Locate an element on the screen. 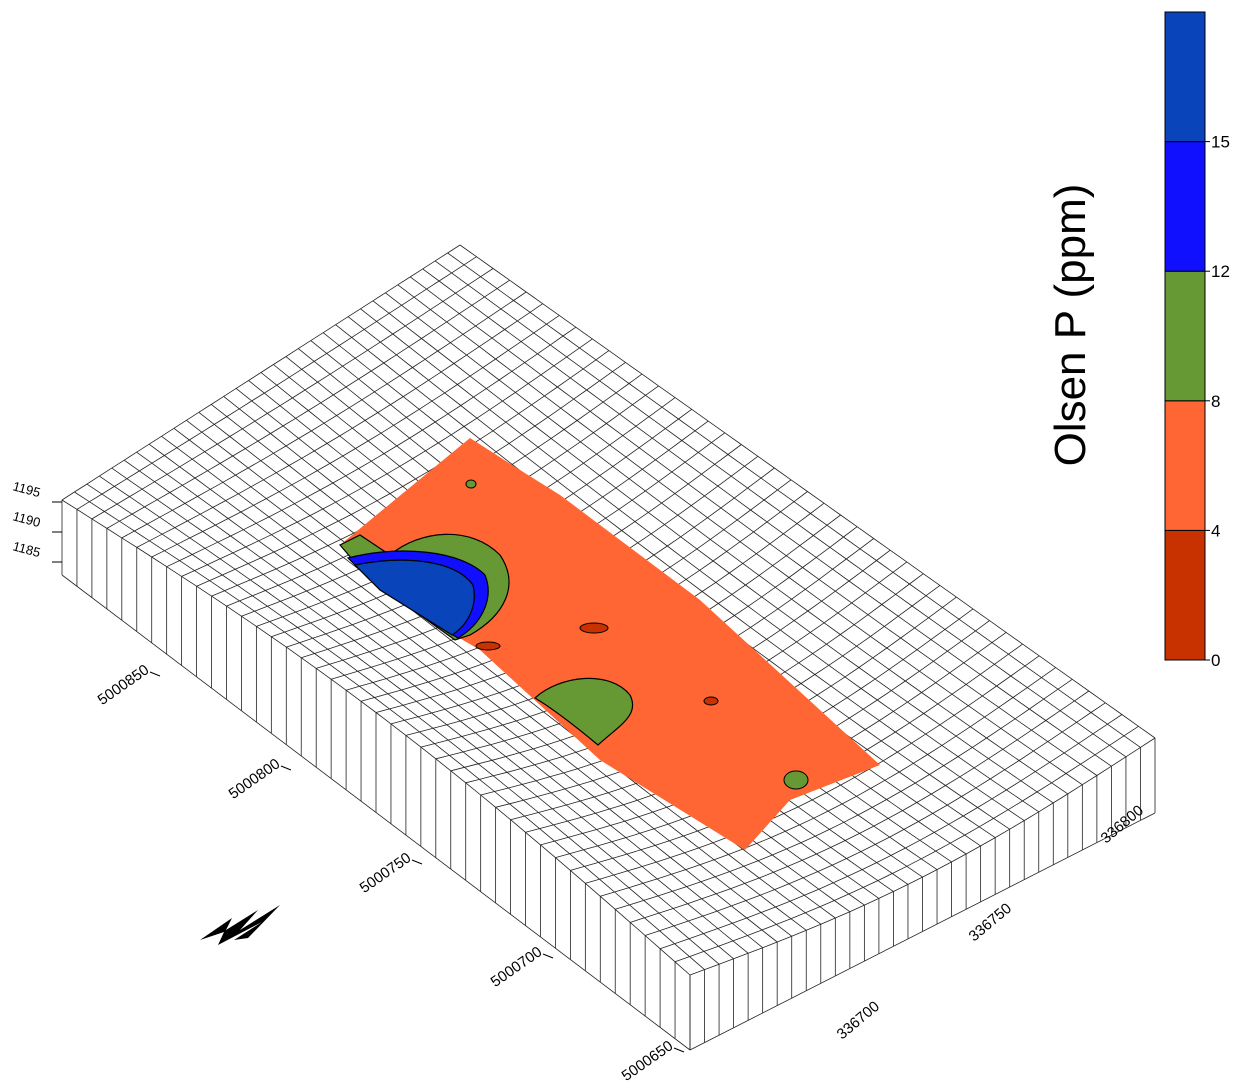 The height and width of the screenshot is (1084, 1243). elevation-tick-label: 1190 is located at coordinates (26, 519).